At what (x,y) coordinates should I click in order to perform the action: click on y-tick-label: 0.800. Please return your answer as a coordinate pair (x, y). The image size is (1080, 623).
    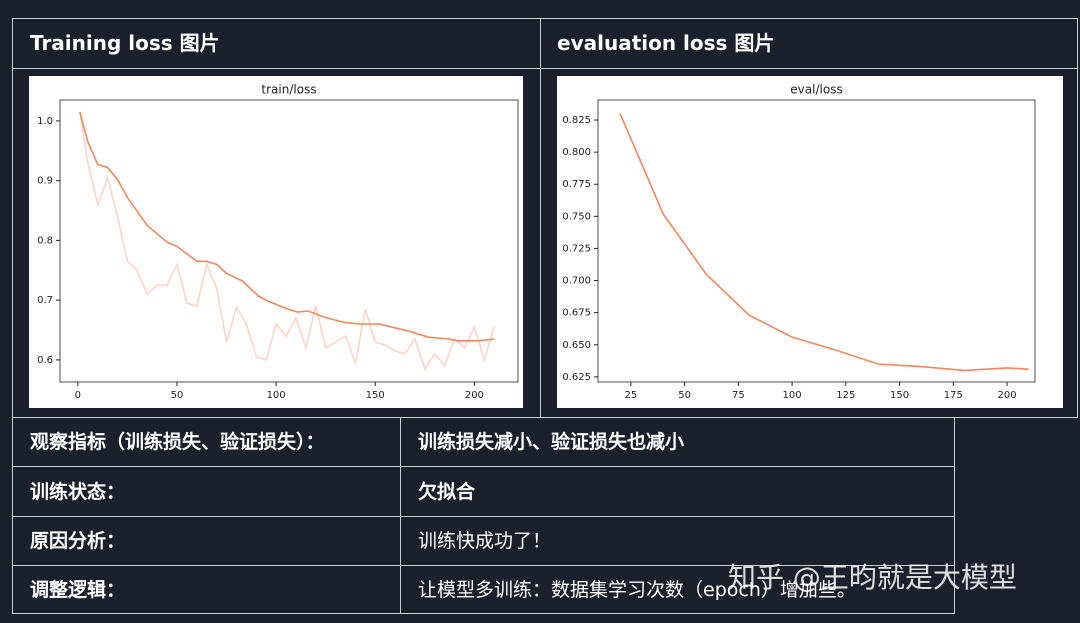
    Looking at the image, I should click on (576, 152).